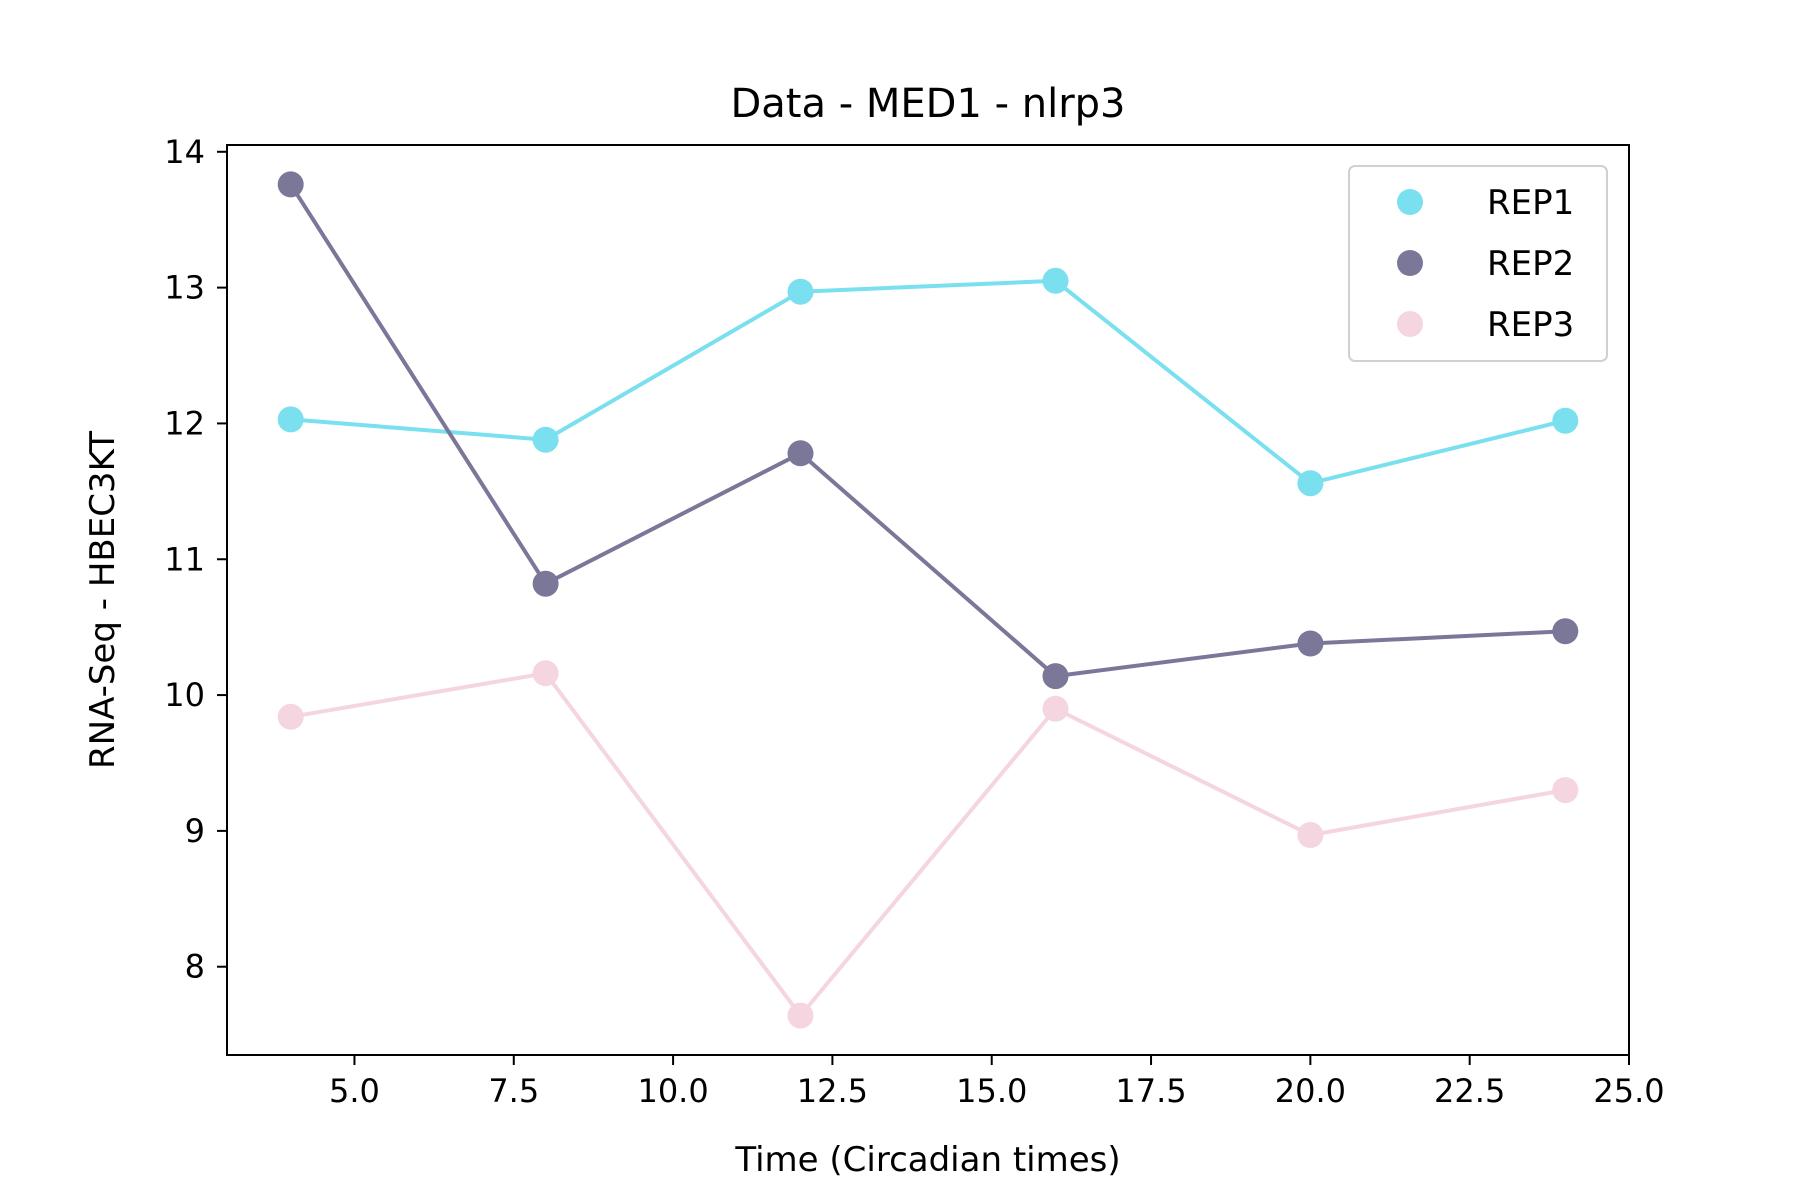 Image resolution: width=1800 pixels, height=1200 pixels. I want to click on chart-title: Data - MED1 - nlrp3, so click(927, 104).